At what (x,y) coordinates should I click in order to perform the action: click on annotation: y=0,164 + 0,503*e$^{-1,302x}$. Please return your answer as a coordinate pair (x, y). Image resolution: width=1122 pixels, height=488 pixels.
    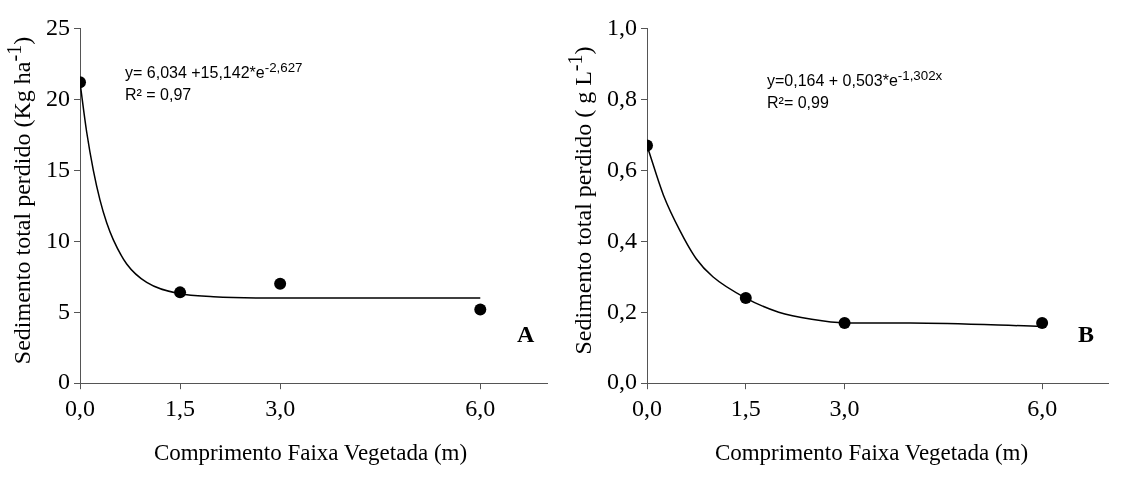
    Looking at the image, I should click on (855, 79).